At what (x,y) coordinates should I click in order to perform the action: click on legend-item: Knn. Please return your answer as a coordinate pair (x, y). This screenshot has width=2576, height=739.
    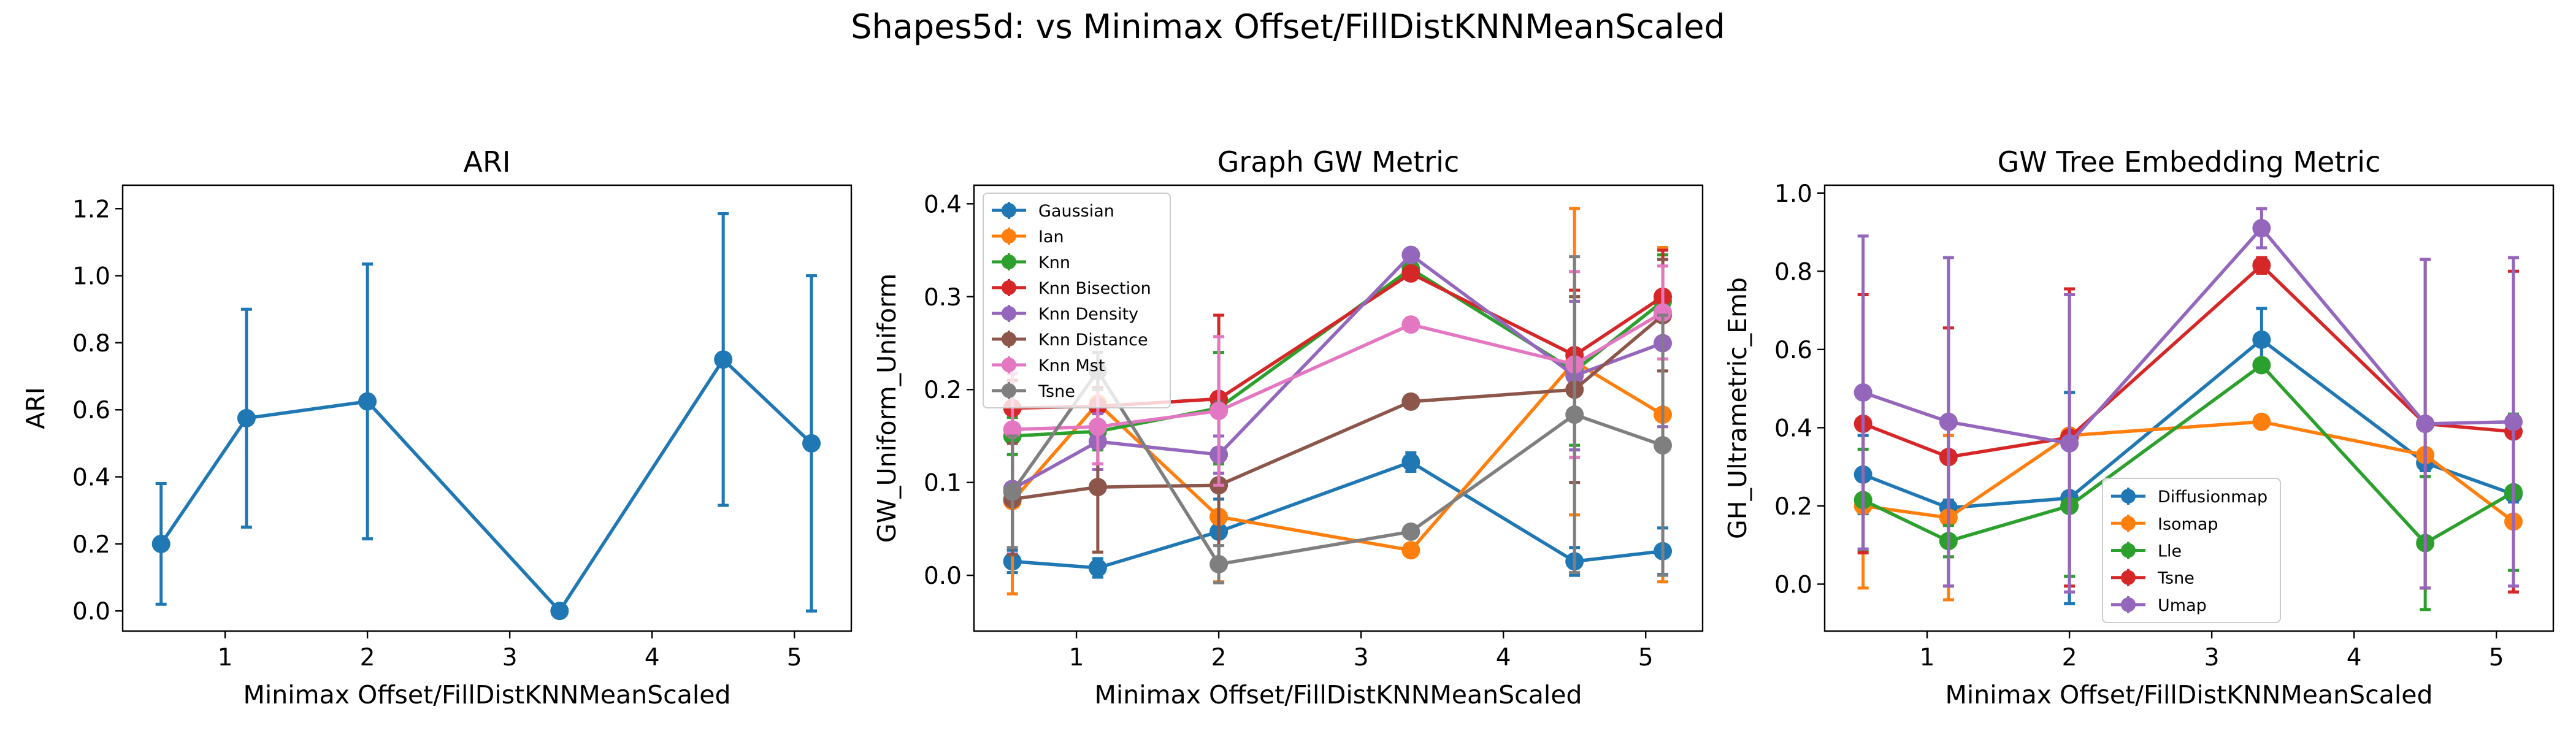
    Looking at the image, I should click on (1031, 263).